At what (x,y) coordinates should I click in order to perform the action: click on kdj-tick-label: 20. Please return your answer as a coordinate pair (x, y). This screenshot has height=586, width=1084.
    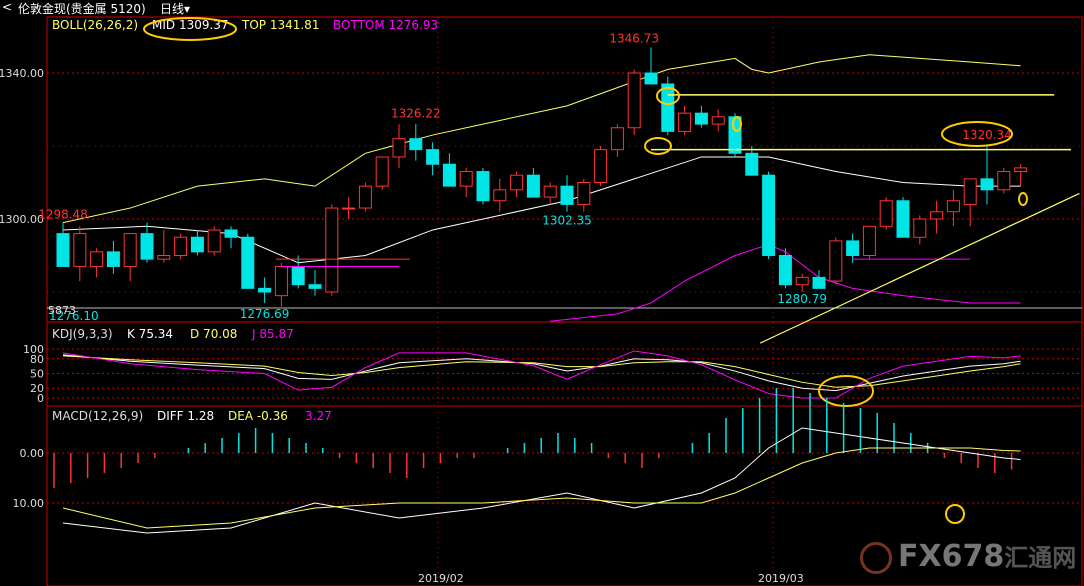
    Looking at the image, I should click on (37, 388).